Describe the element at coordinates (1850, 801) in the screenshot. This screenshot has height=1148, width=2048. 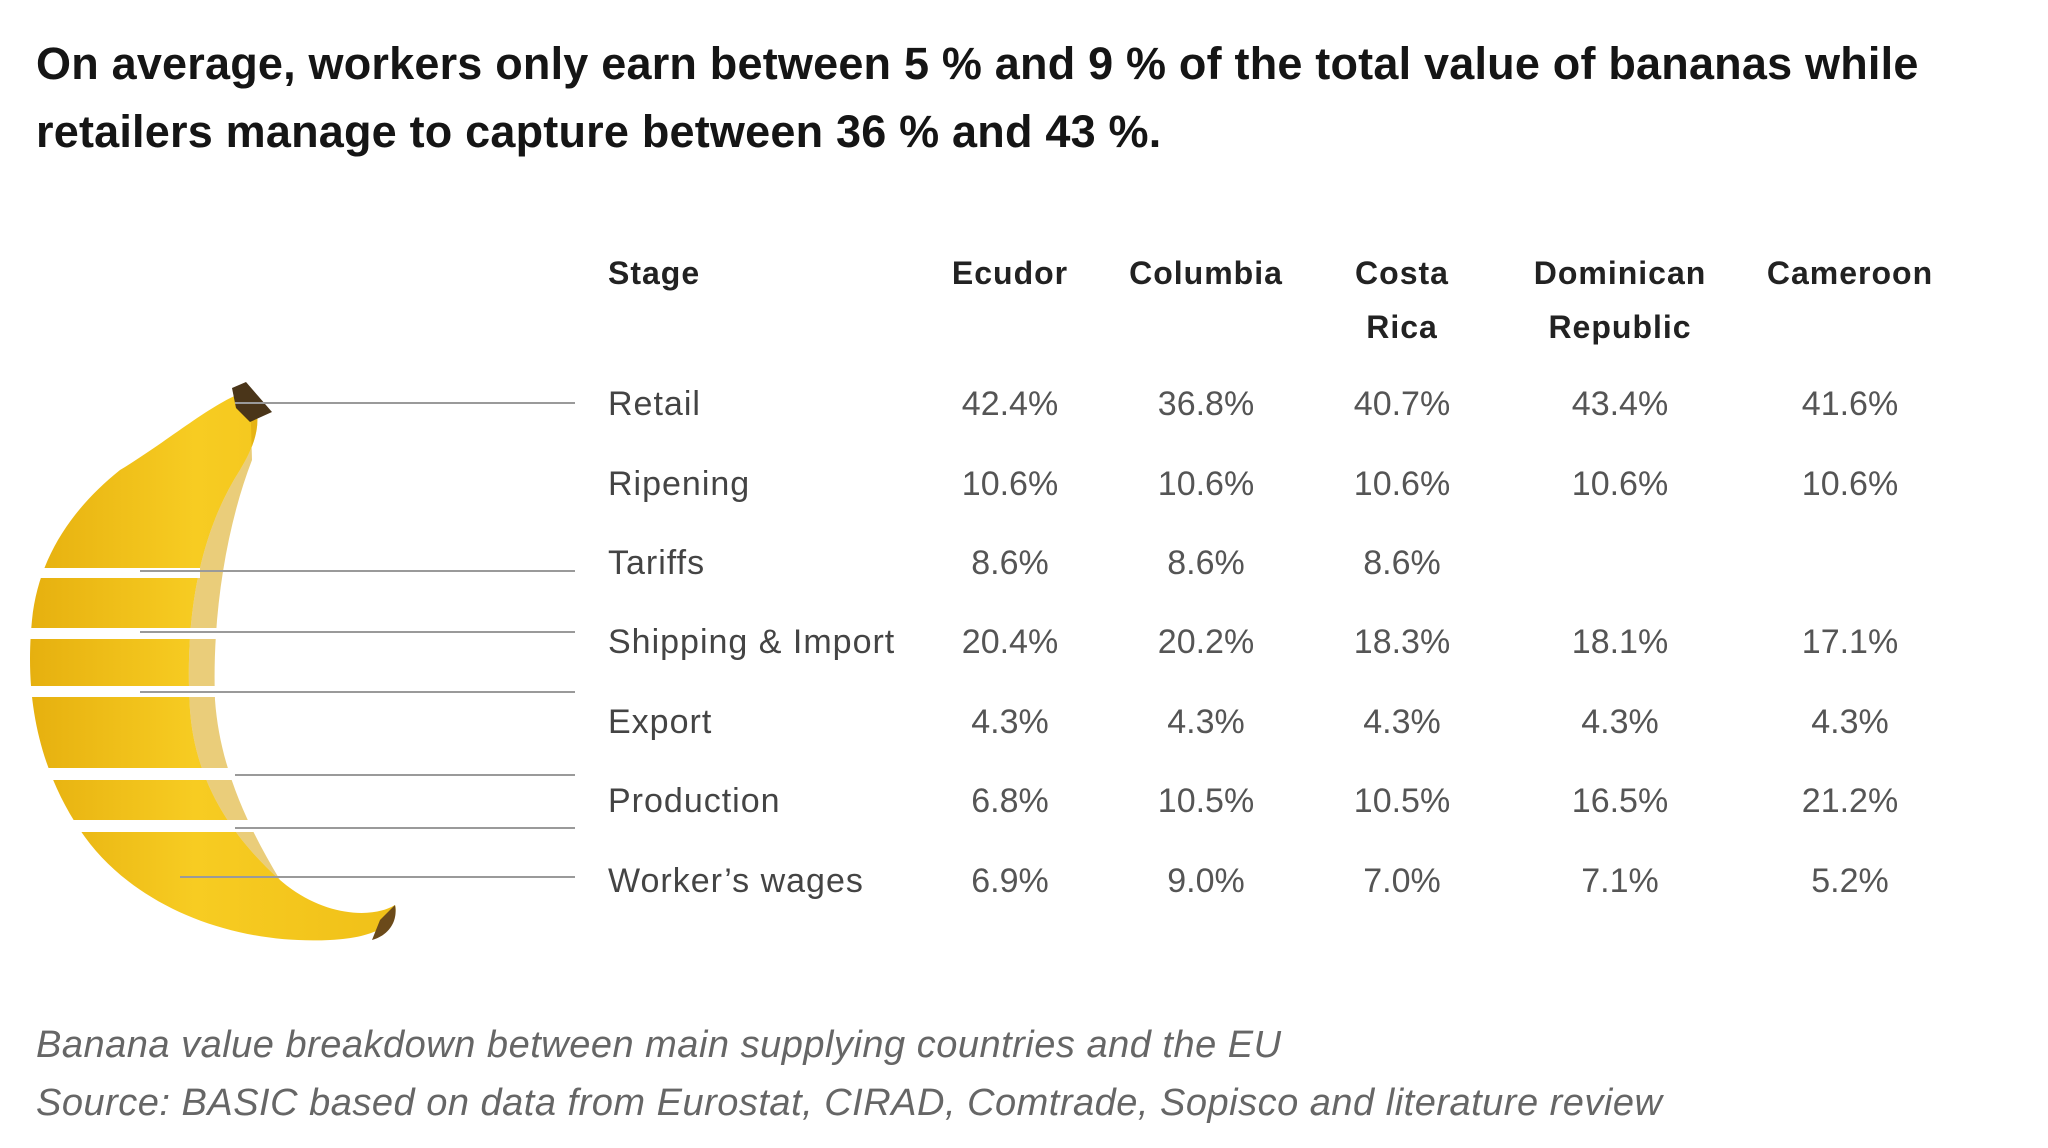
I see `value-cell: 21.2%` at that location.